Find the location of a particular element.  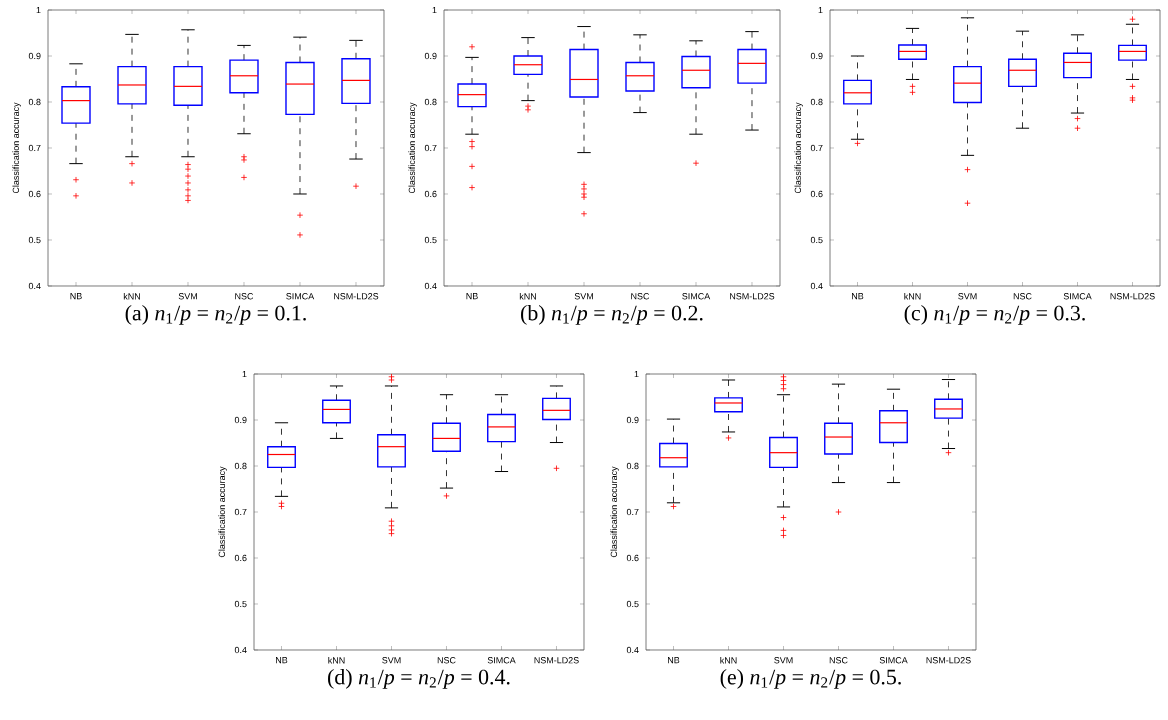

chart-title: (b) n$_{1}$/p = n$_{2}$/p = 0.2. is located at coordinates (612, 315).